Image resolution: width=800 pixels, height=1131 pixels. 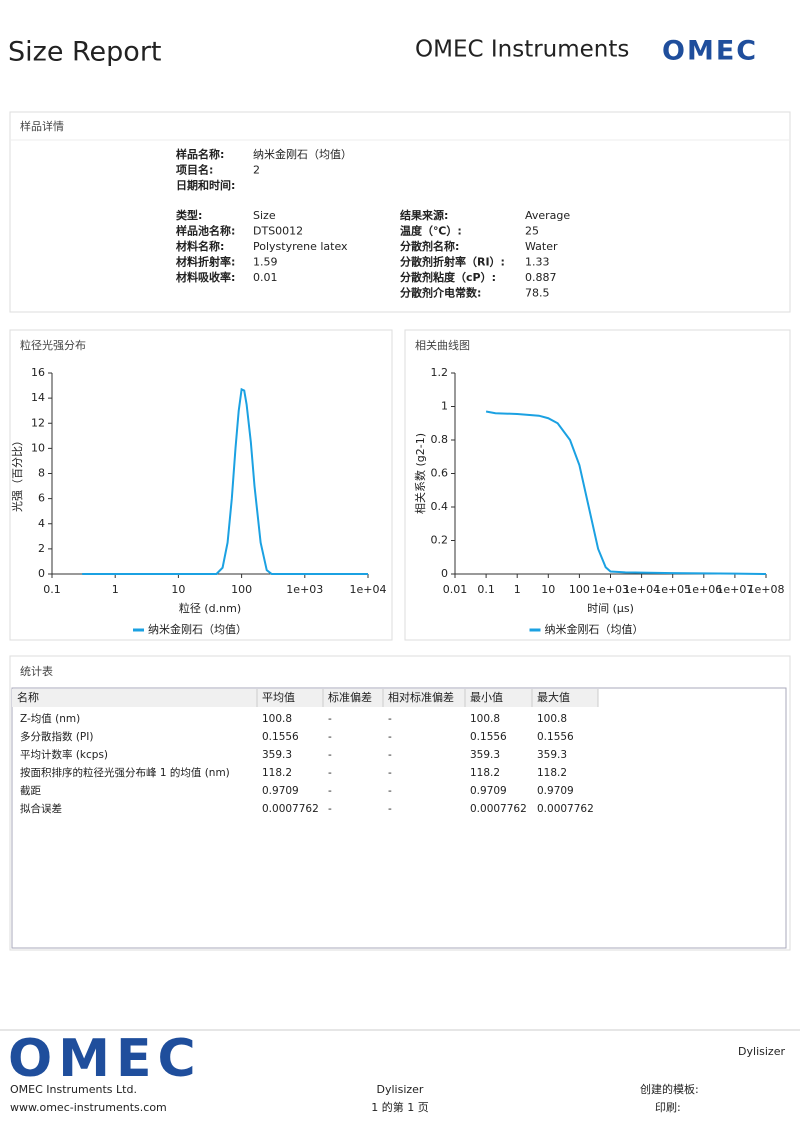 I want to click on y-tick-label: 2, so click(x=41, y=548).